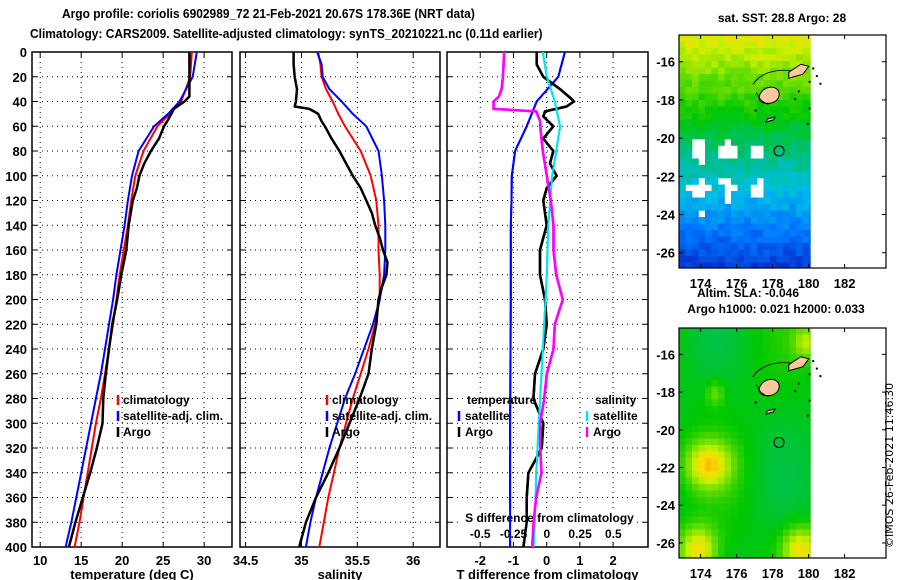 This screenshot has width=900, height=580. What do you see at coordinates (666, 505) in the screenshot?
I see `map-y-tick-label: -24` at bounding box center [666, 505].